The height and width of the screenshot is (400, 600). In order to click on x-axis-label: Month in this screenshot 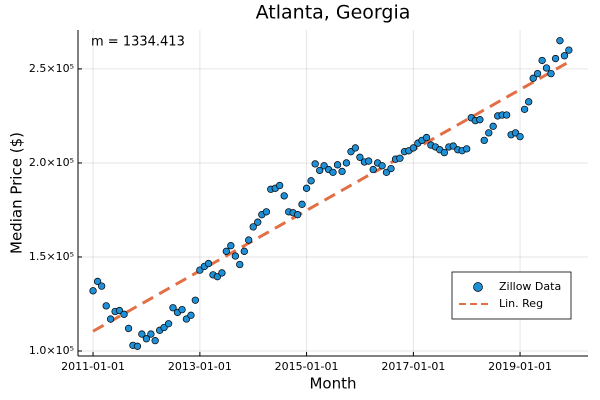, I will do `click(332, 384)`.